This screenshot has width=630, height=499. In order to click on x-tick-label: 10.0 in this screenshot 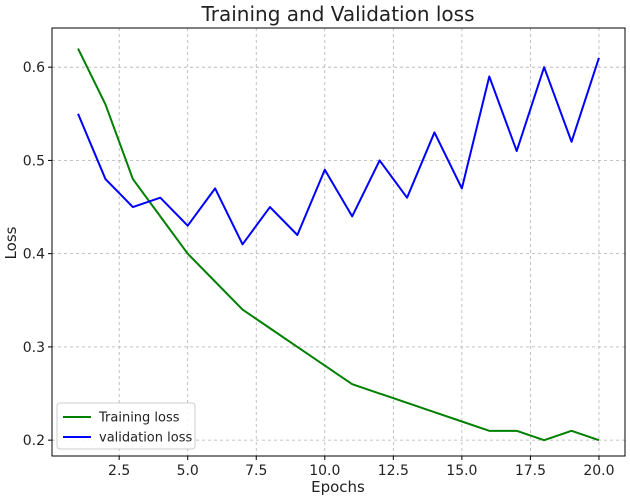, I will do `click(324, 471)`.